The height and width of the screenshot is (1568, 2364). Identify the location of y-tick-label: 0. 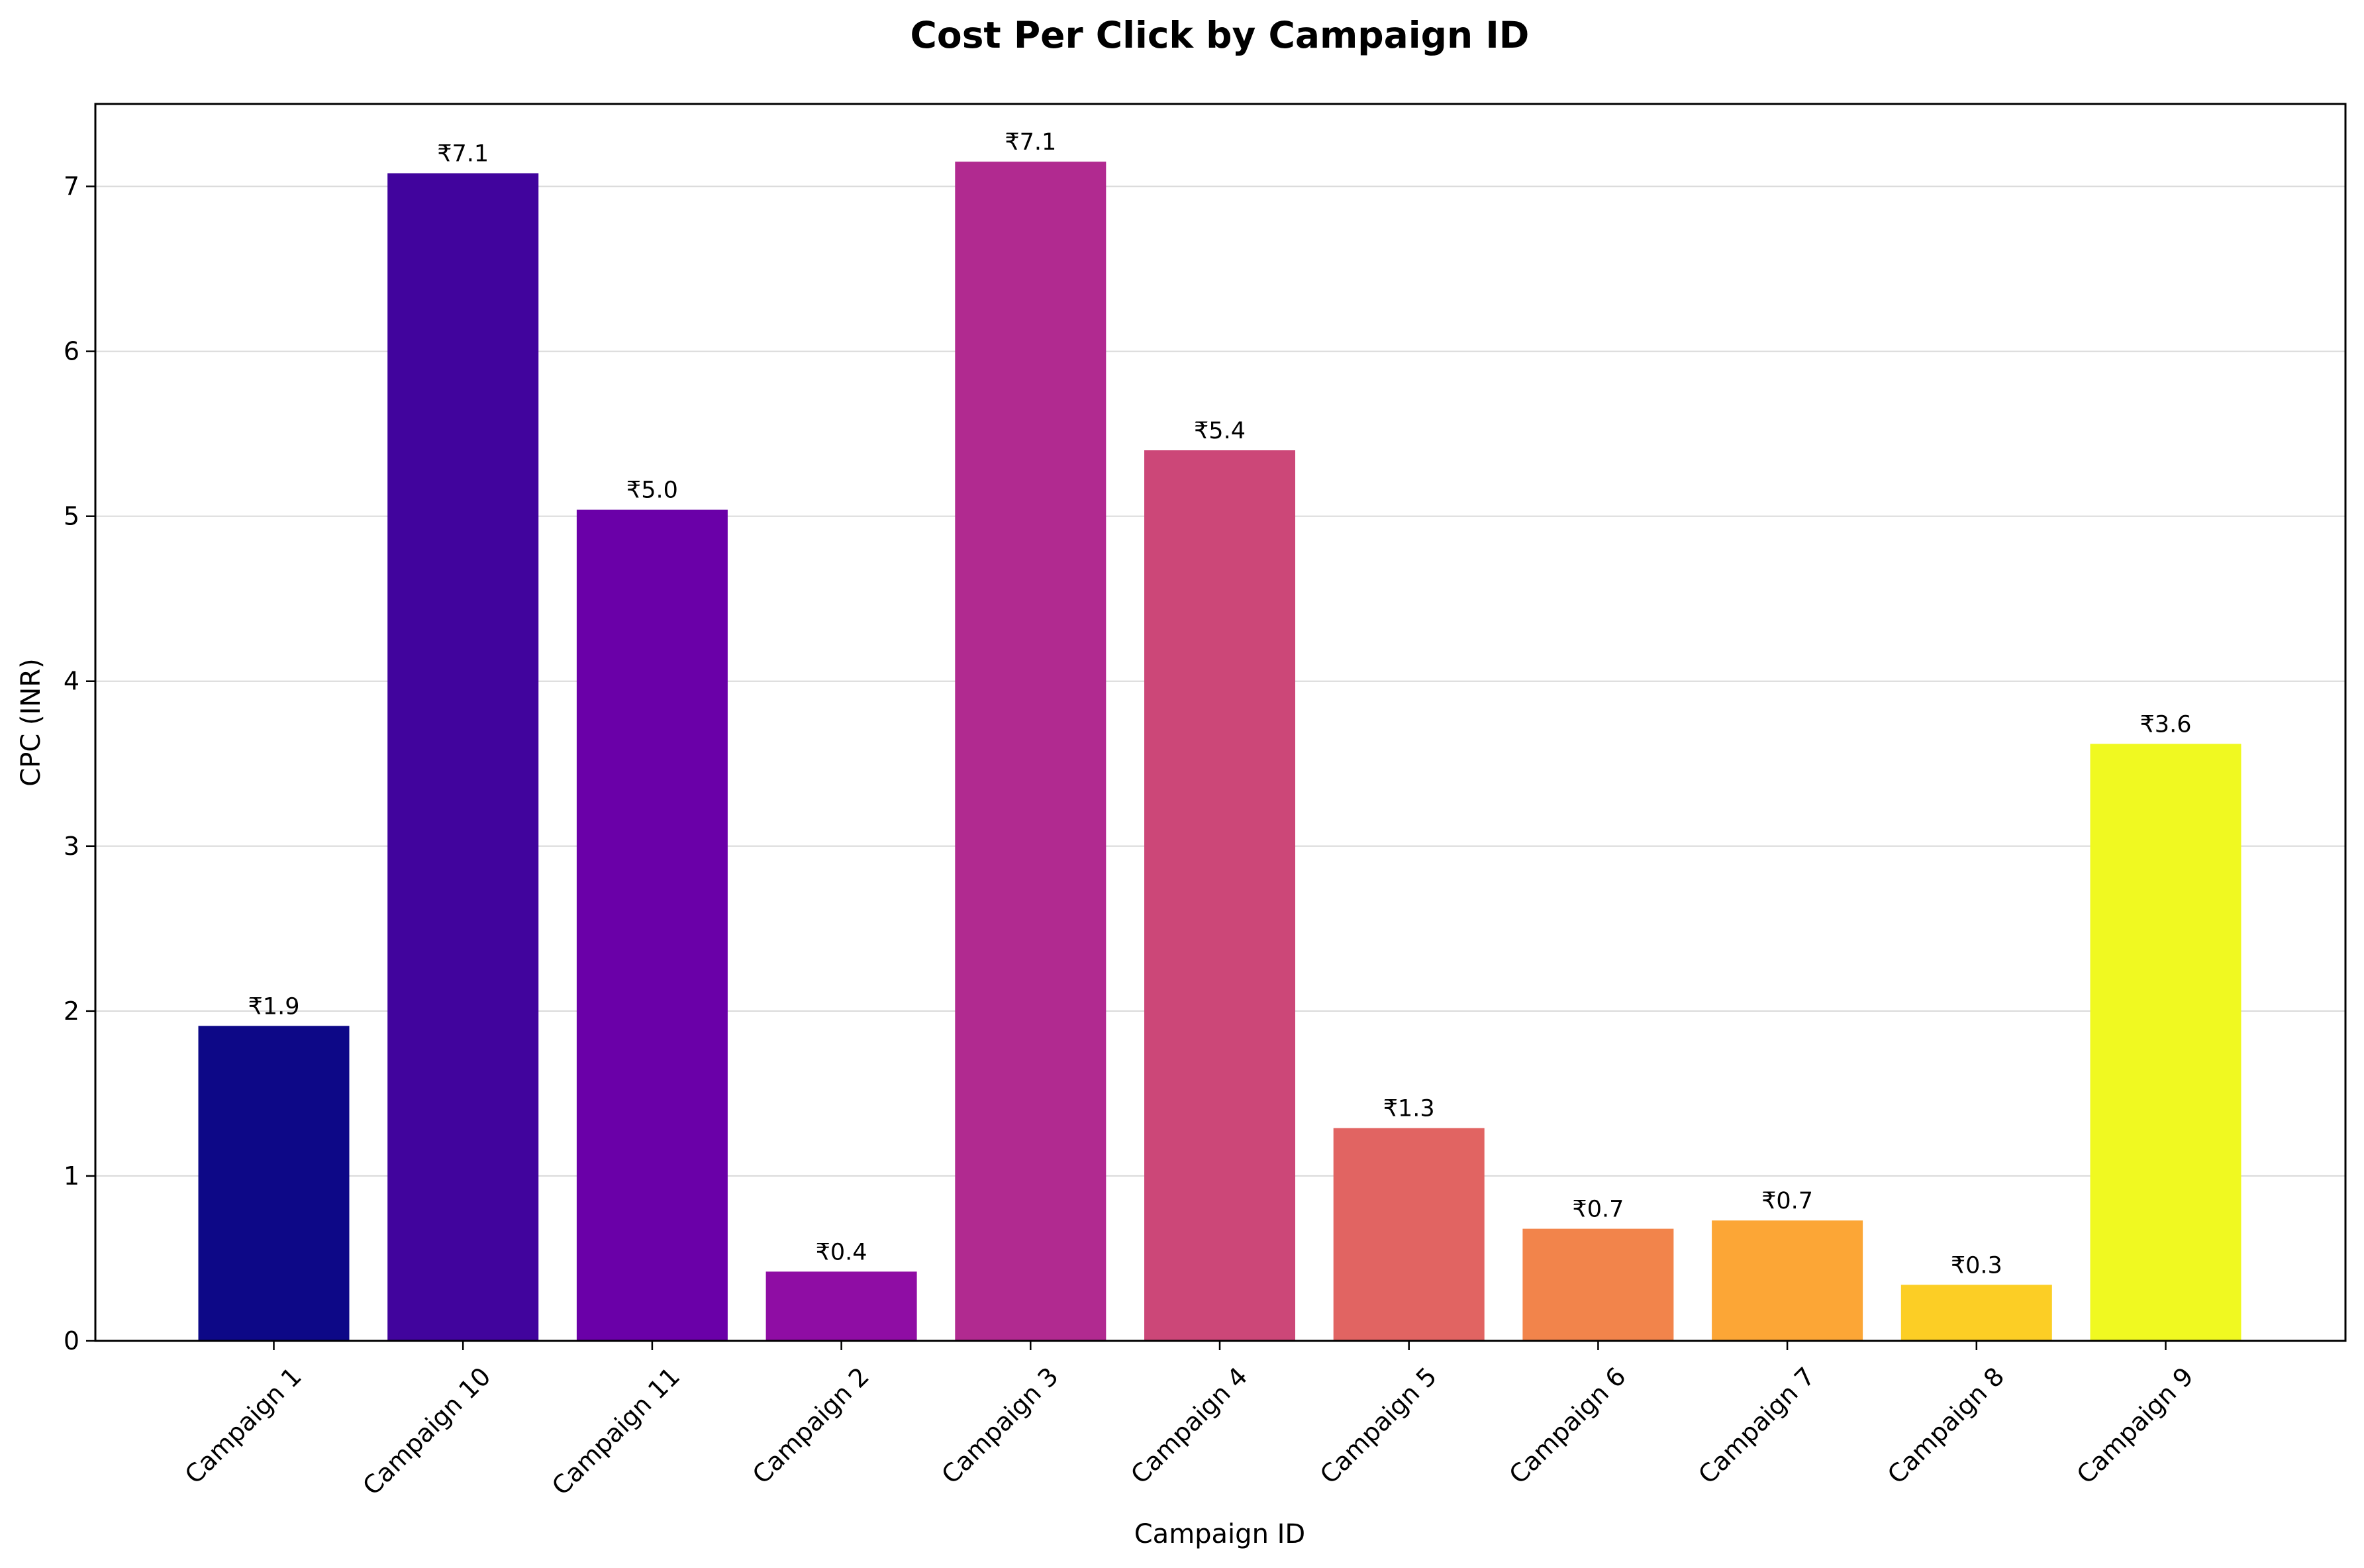
(71, 1340).